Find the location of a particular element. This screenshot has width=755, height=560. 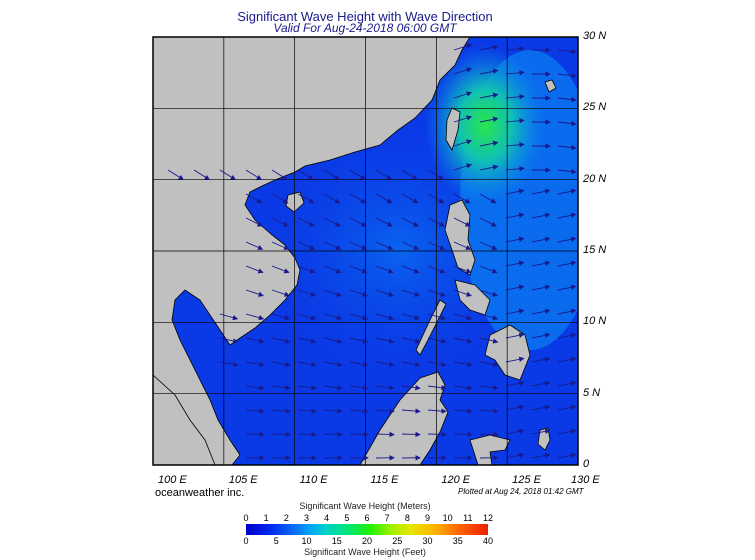

colorbar-meters-tick: 11 is located at coordinates (468, 518).